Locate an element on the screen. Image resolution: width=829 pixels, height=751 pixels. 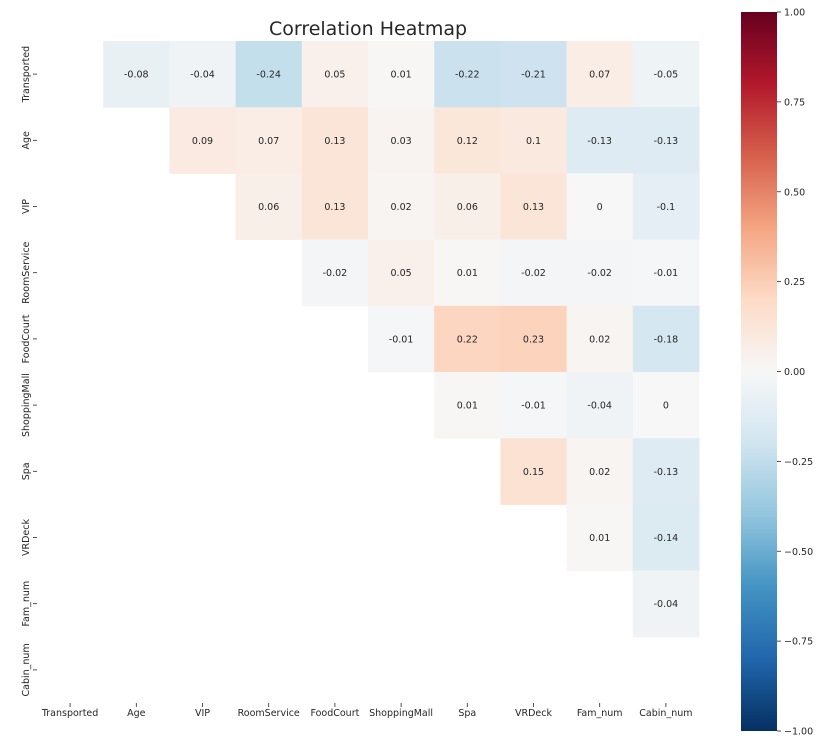
cell-value-label: 0.15 is located at coordinates (533, 472).